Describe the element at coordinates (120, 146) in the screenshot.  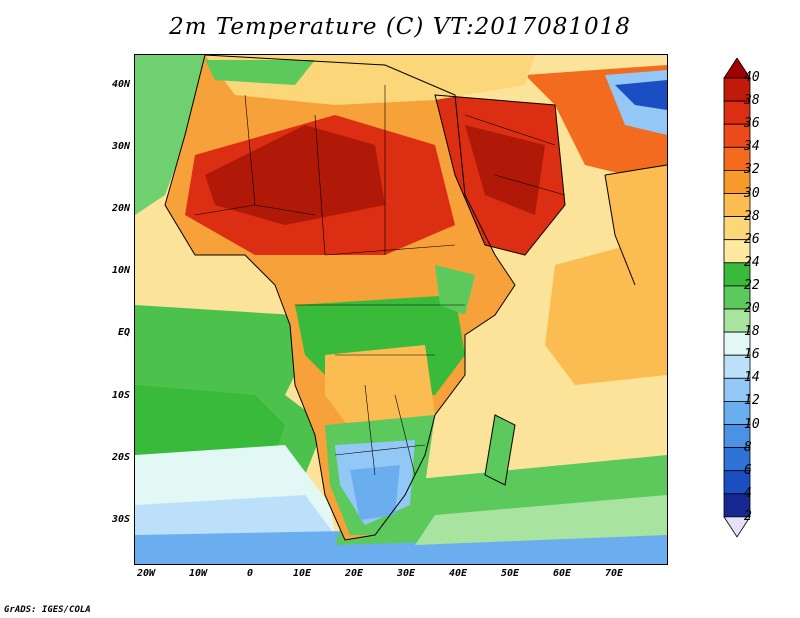
I see `ytick-30n: 30N` at that location.